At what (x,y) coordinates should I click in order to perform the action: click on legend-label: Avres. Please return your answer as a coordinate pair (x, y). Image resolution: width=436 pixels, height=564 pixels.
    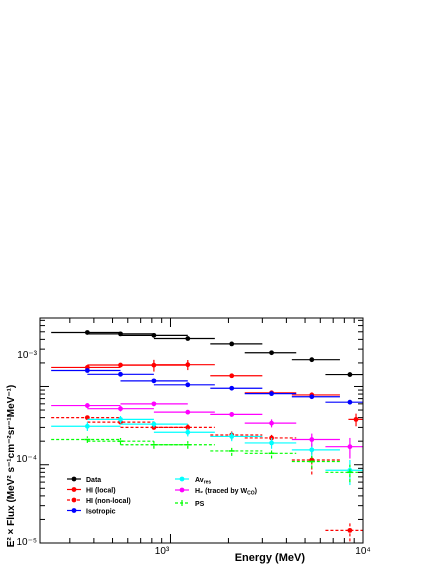
    Looking at the image, I should click on (203, 481).